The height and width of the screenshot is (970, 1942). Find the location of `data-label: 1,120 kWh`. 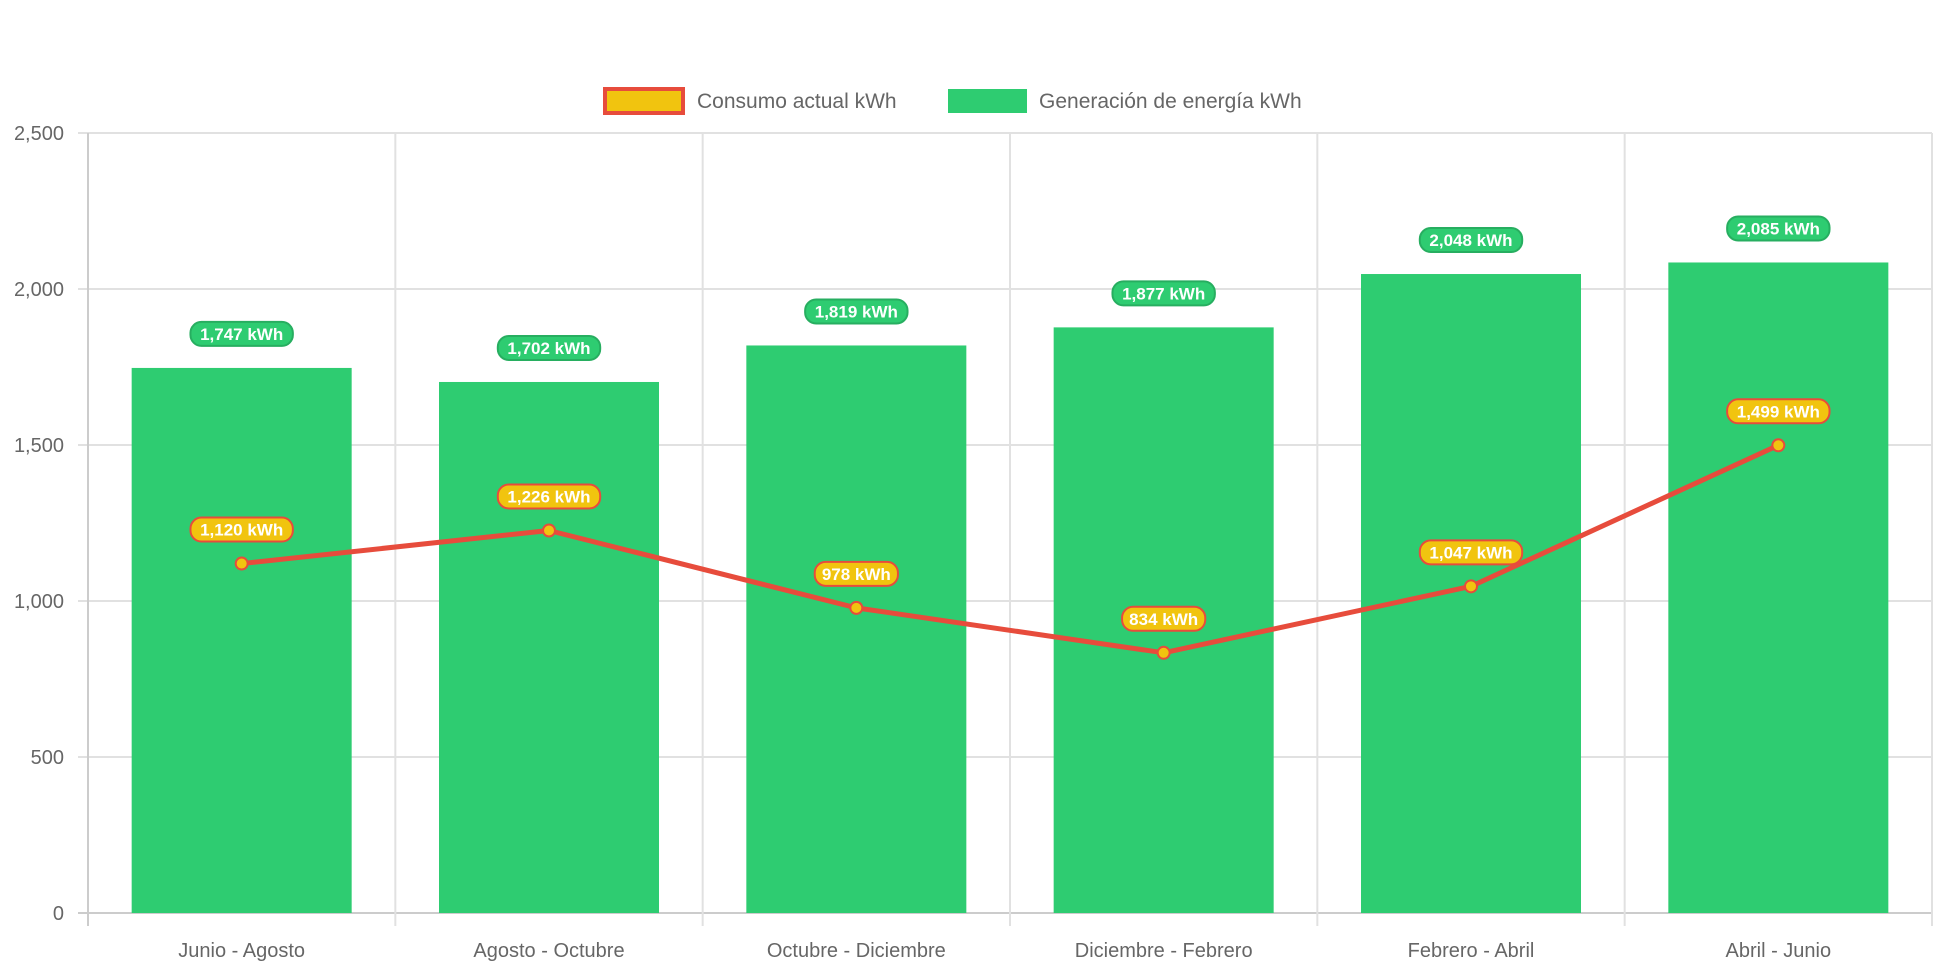

data-label: 1,120 kWh is located at coordinates (241, 530).